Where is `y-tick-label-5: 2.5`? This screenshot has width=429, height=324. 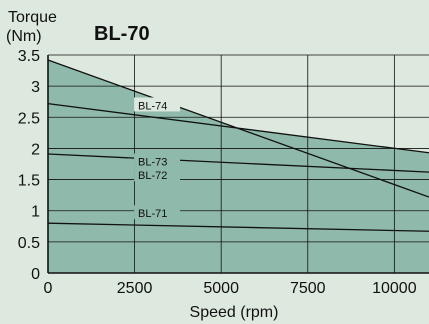
y-tick-label-5: 2.5 is located at coordinates (29, 118).